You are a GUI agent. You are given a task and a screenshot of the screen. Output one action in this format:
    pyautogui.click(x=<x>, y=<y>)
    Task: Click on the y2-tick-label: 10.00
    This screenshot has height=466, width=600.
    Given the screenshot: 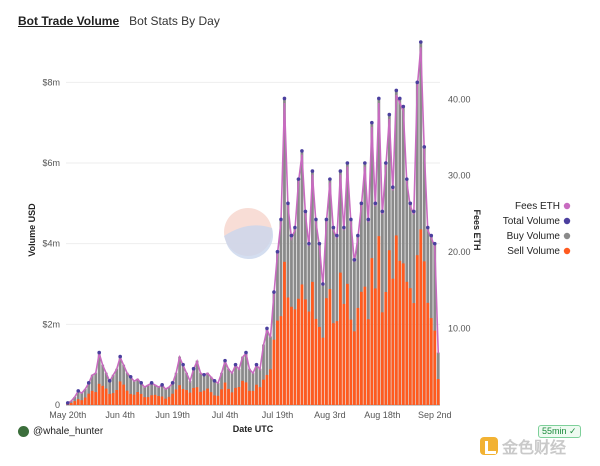 What is the action you would take?
    pyautogui.click(x=459, y=329)
    